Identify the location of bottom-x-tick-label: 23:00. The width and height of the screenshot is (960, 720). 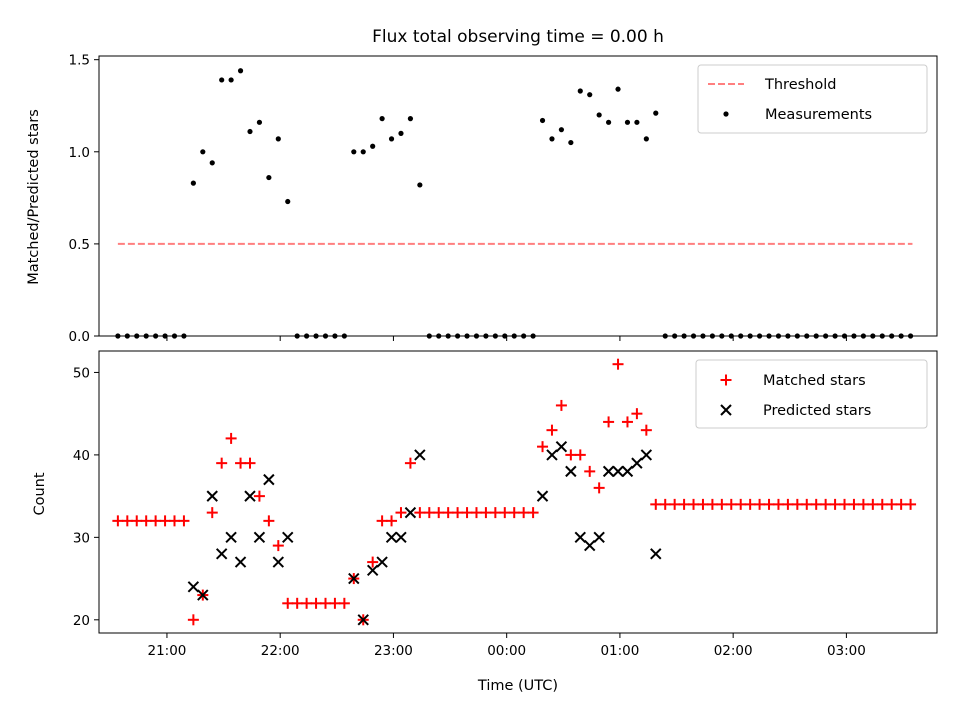
(393, 651).